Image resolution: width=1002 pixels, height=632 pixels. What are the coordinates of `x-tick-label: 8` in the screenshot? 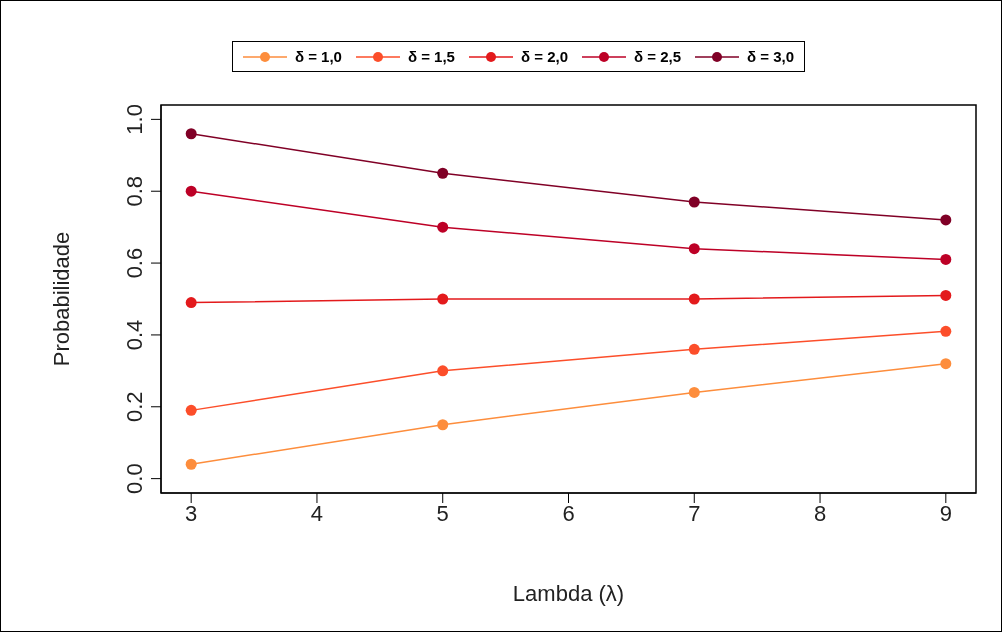 It's located at (820, 513).